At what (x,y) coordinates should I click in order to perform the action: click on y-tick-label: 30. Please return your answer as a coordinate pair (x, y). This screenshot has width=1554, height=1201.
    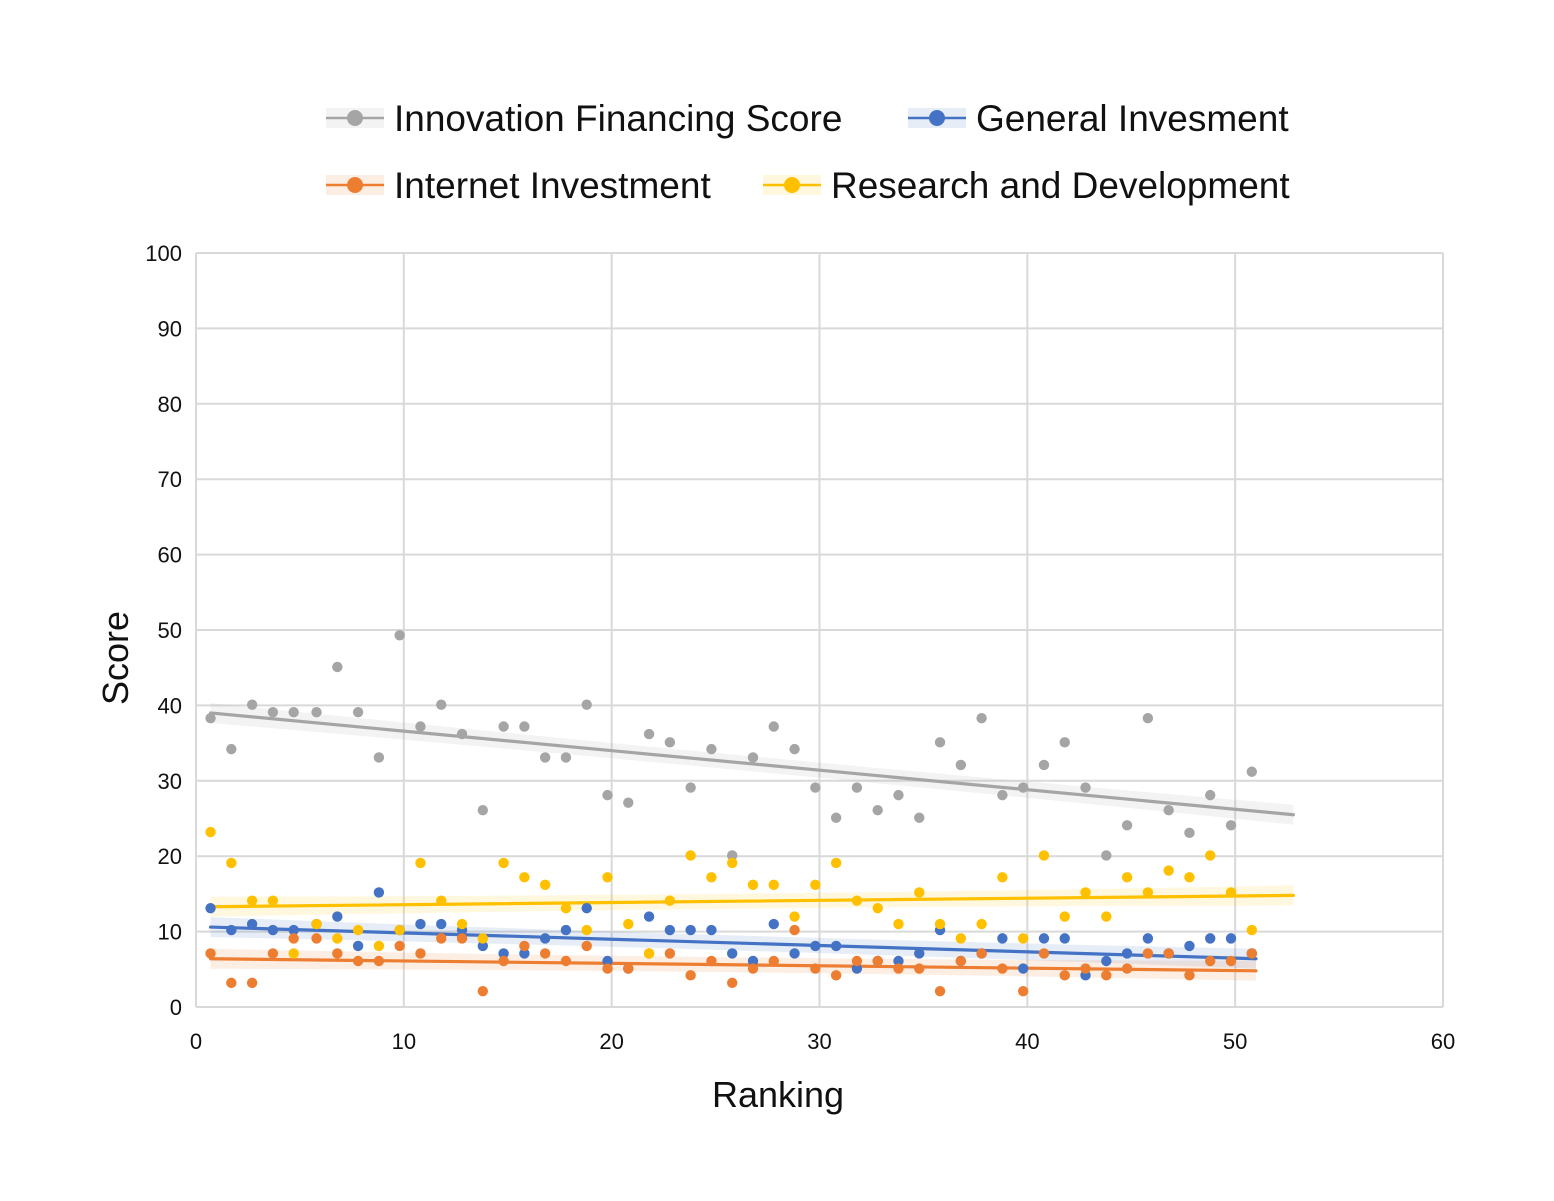
    Looking at the image, I should click on (170, 781).